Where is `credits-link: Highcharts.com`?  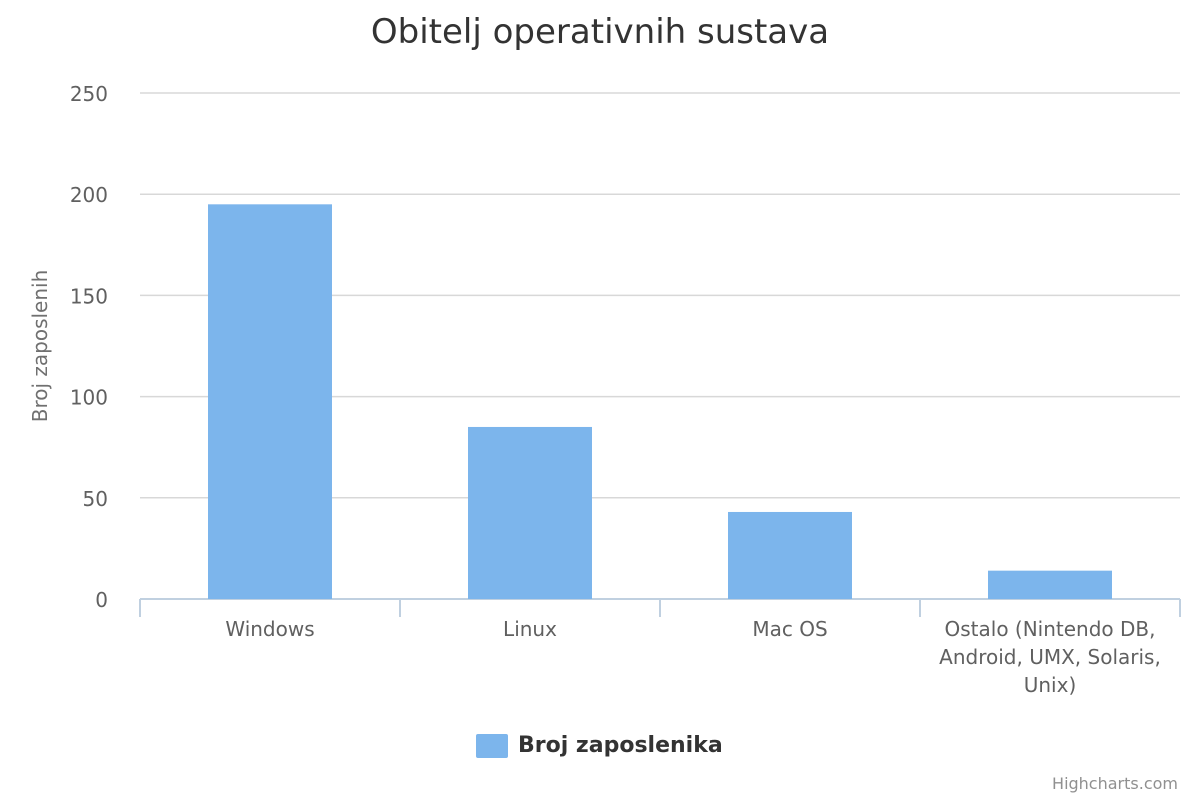 credits-link: Highcharts.com is located at coordinates (1115, 783).